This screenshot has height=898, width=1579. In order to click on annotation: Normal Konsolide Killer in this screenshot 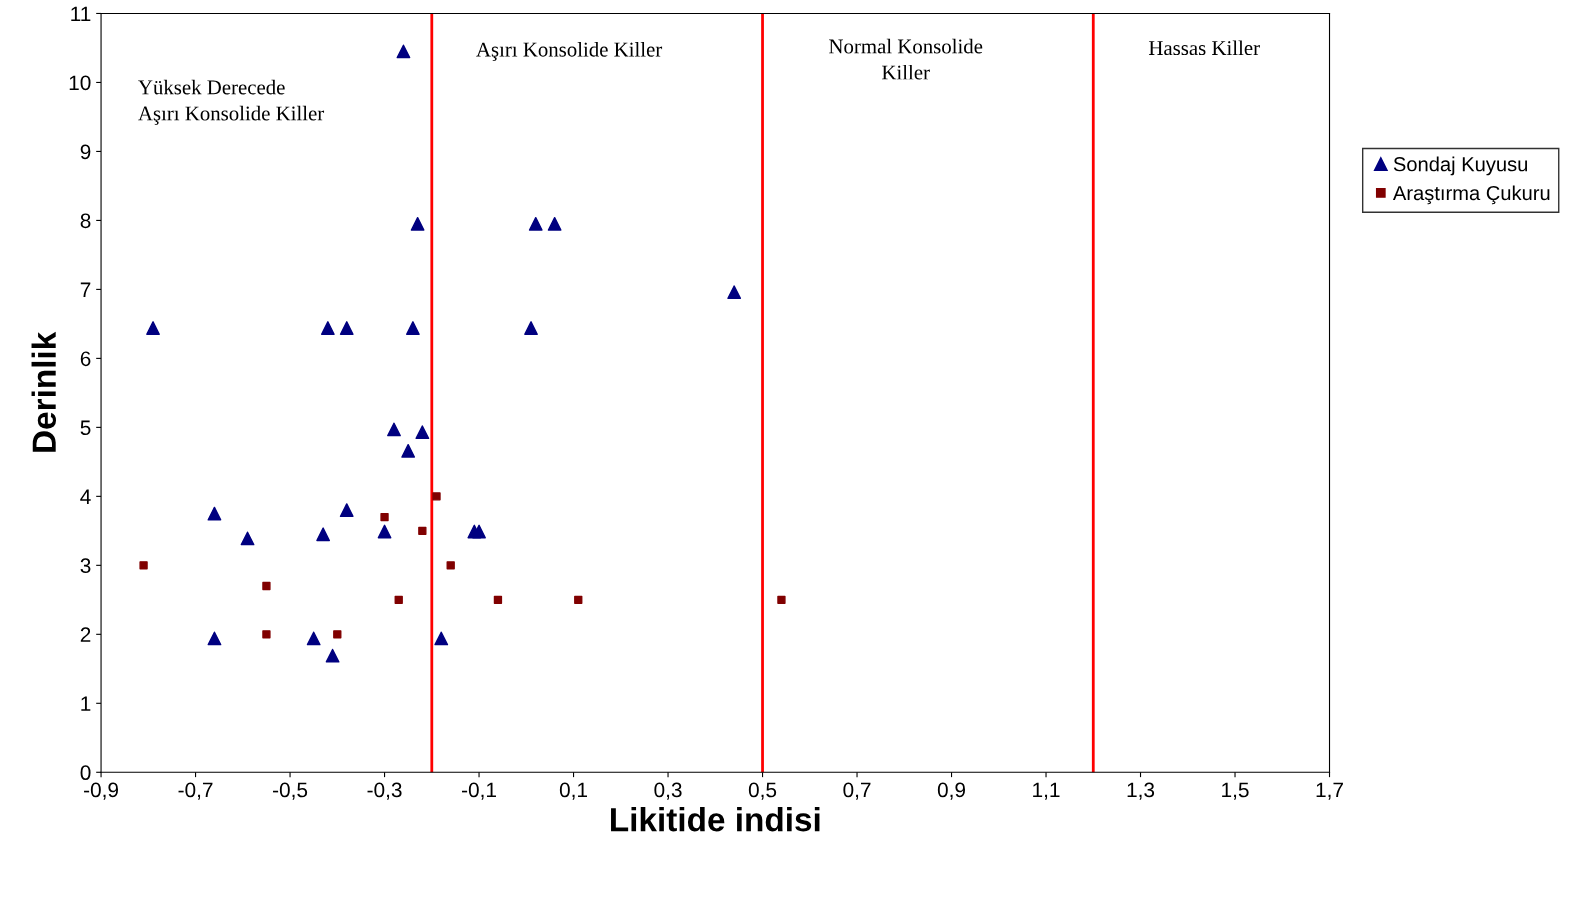, I will do `click(906, 59)`.